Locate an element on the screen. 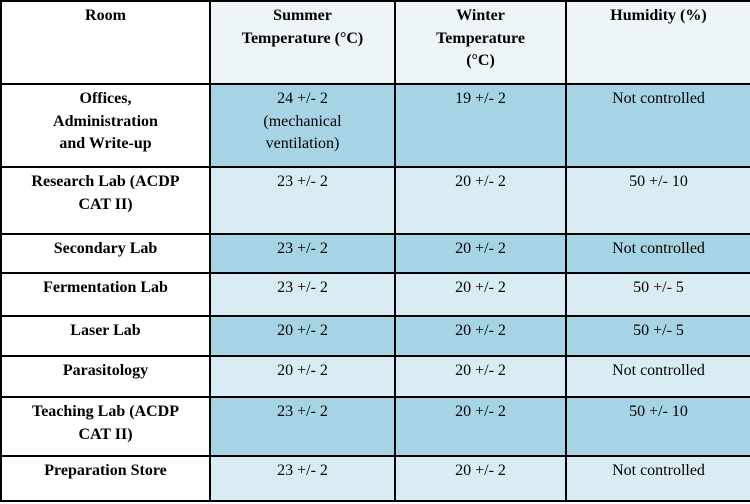 The image size is (750, 504). room-name-cell: Teaching Lab (ACDP CAT II) is located at coordinates (105, 426).